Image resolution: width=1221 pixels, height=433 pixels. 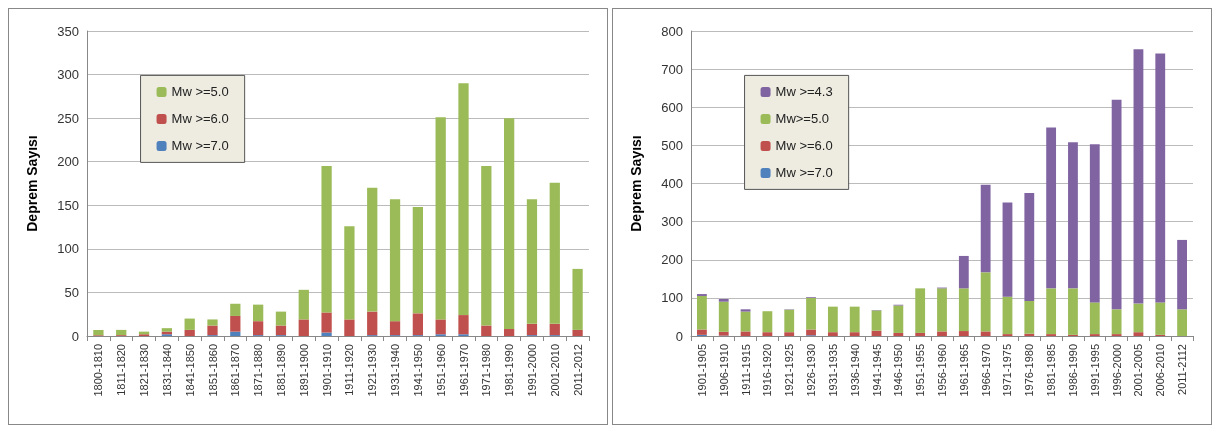 I want to click on x-tick-label: 1821-1830, so click(x=144, y=370).